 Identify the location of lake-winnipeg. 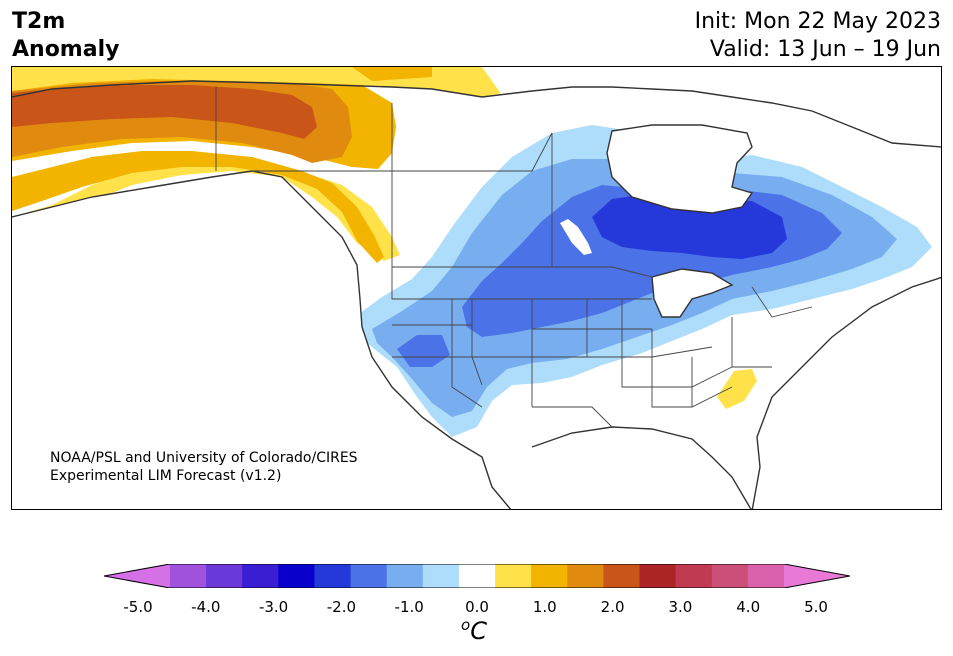
(576, 237).